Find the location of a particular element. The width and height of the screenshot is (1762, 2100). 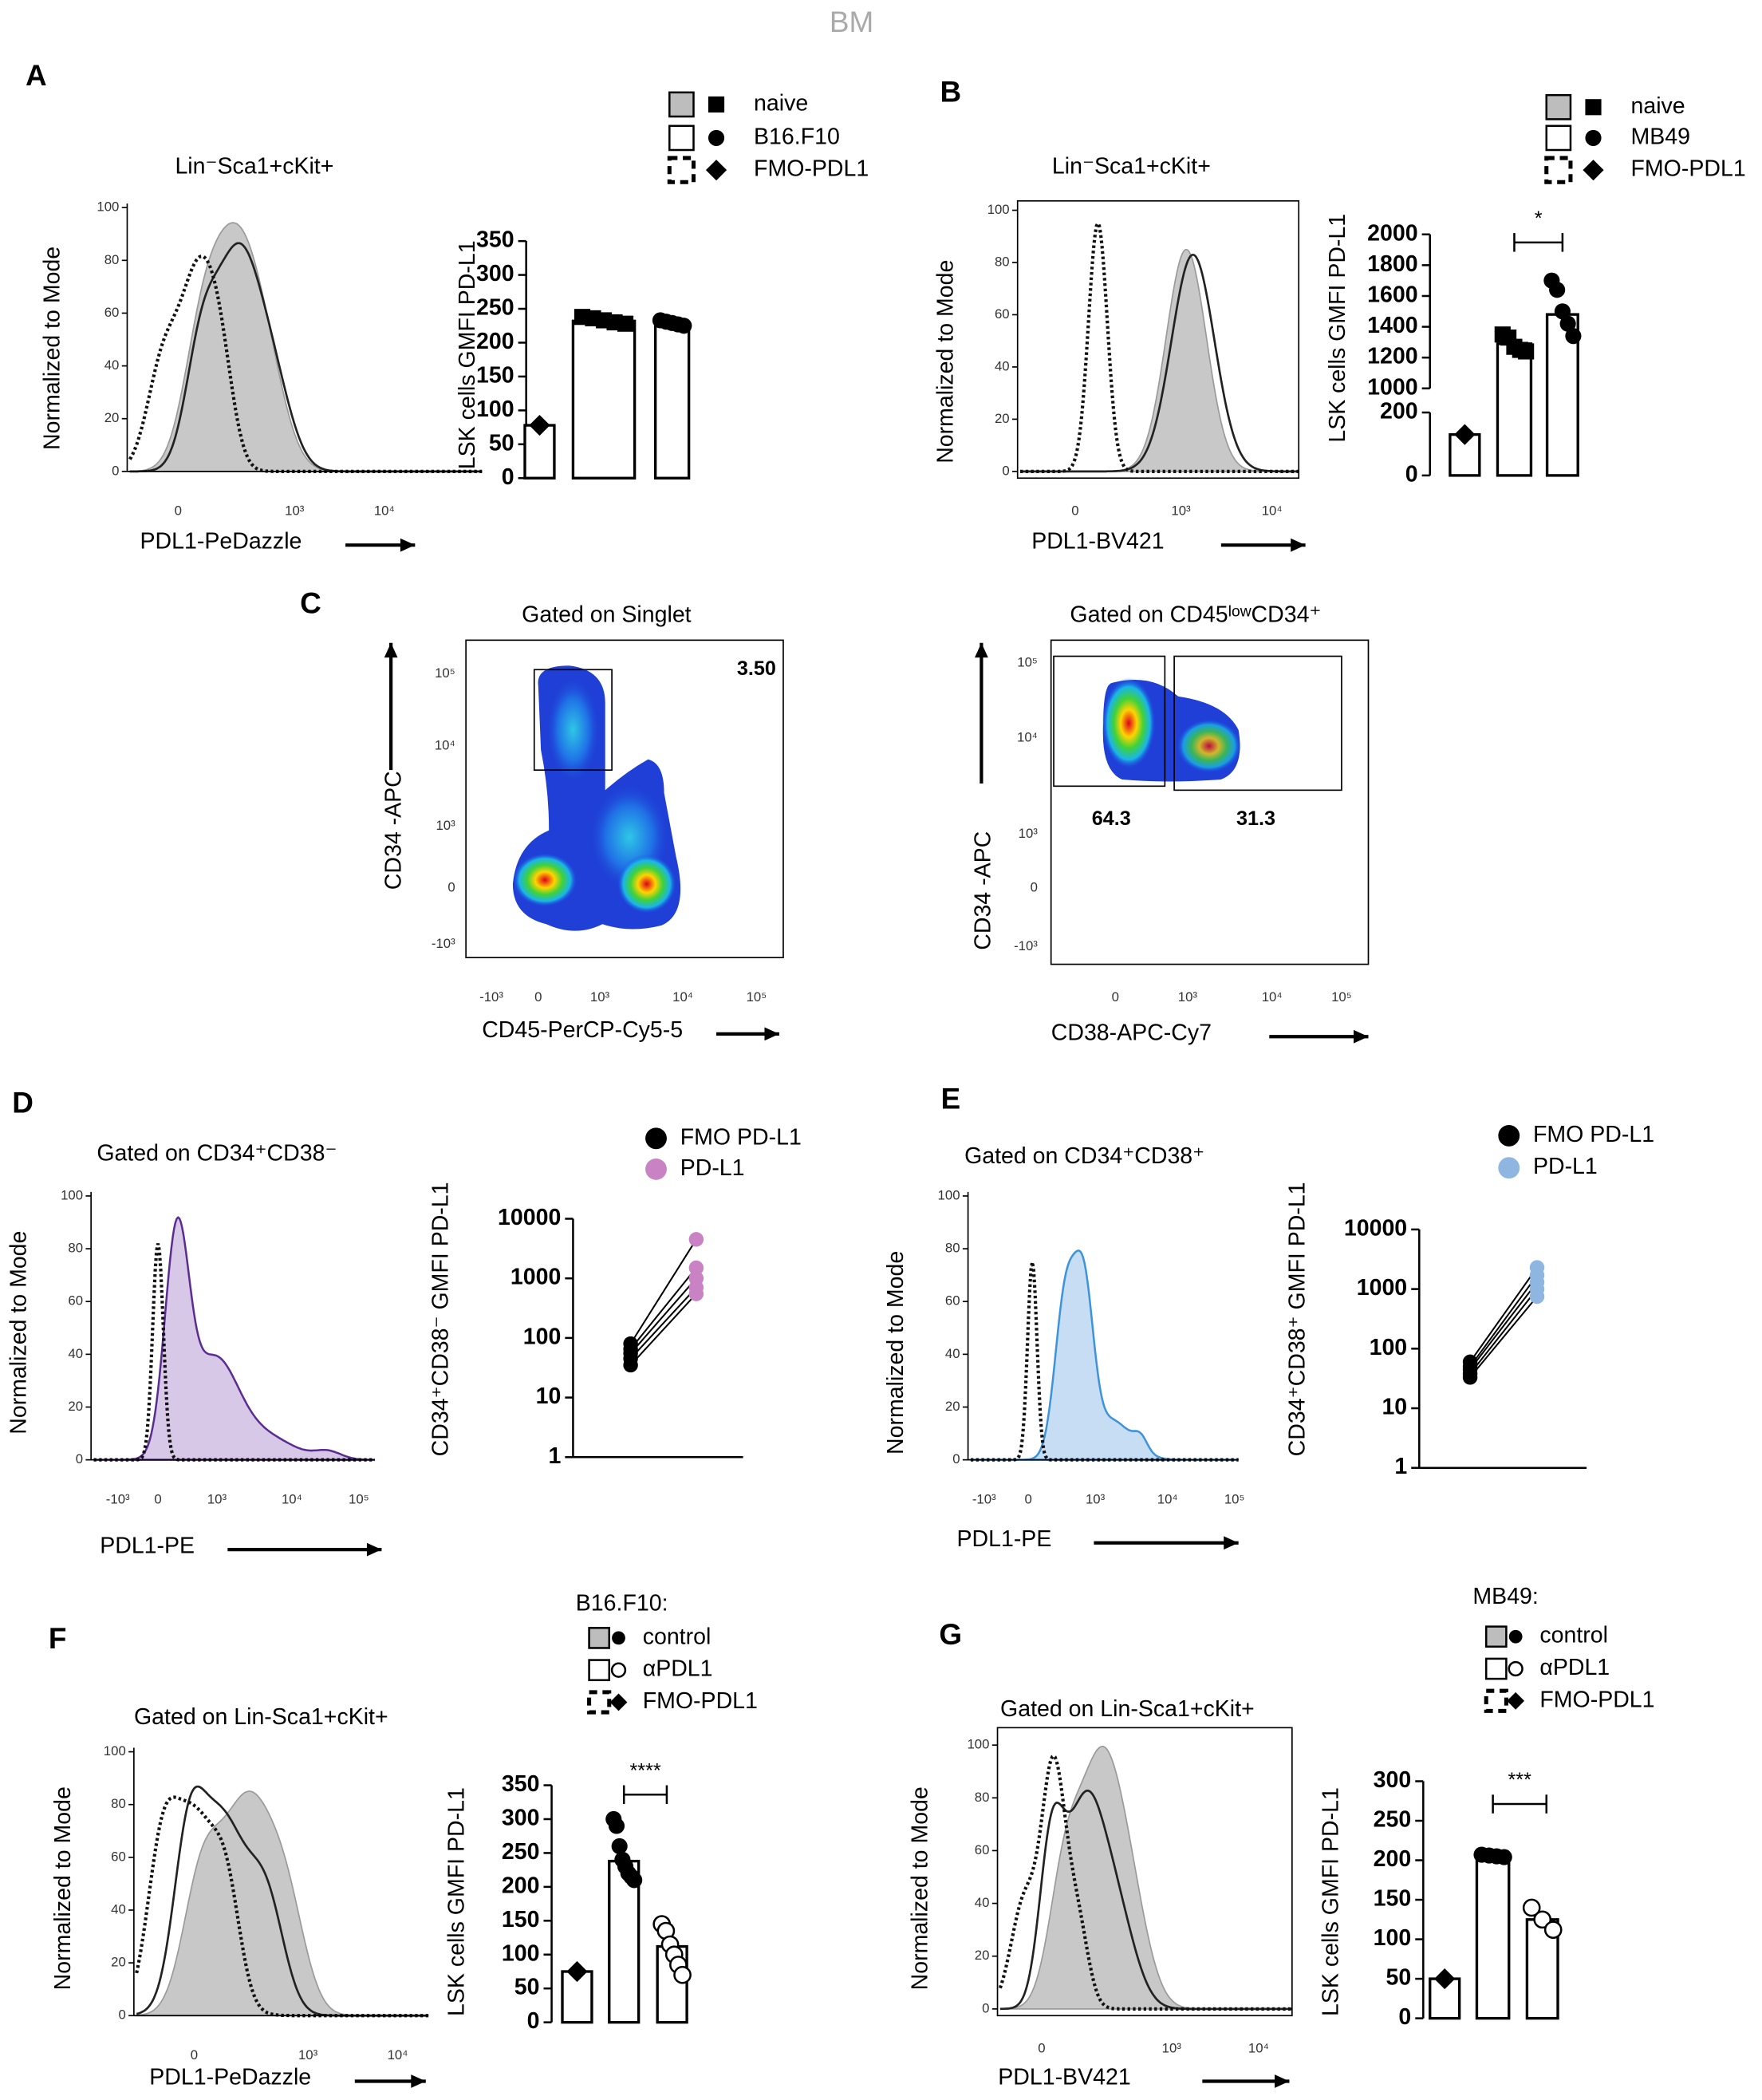

panel-letter: G is located at coordinates (950, 1634).